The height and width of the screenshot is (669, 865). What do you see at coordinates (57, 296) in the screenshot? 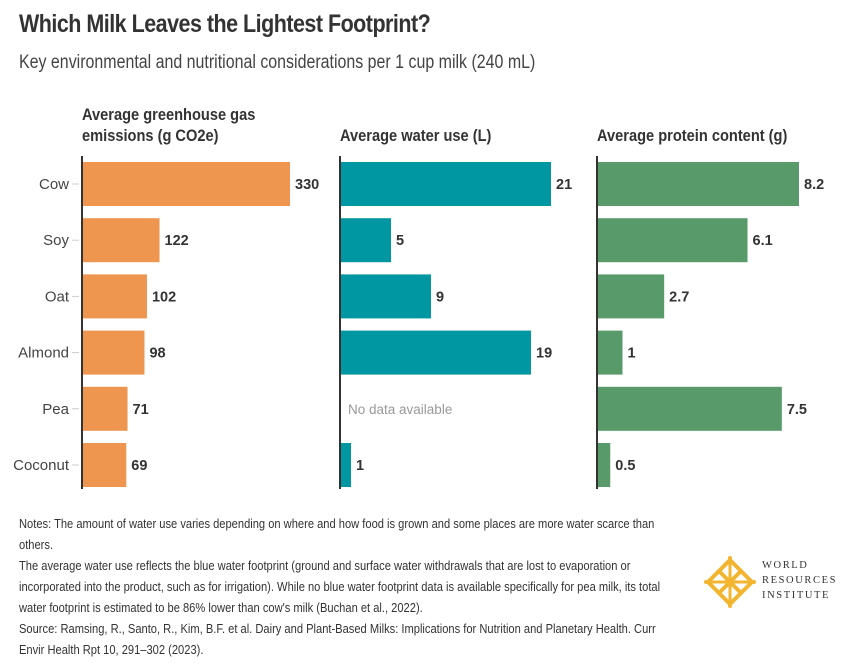
I see `category-label-oat: Oat` at bounding box center [57, 296].